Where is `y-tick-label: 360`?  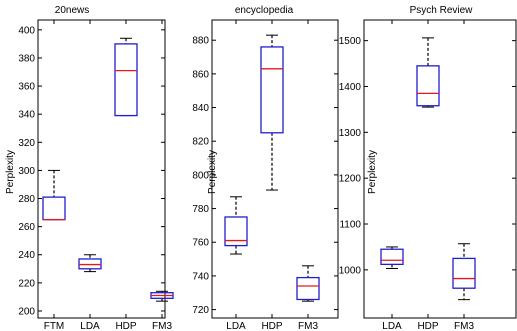
y-tick-label: 360 is located at coordinates (26, 87).